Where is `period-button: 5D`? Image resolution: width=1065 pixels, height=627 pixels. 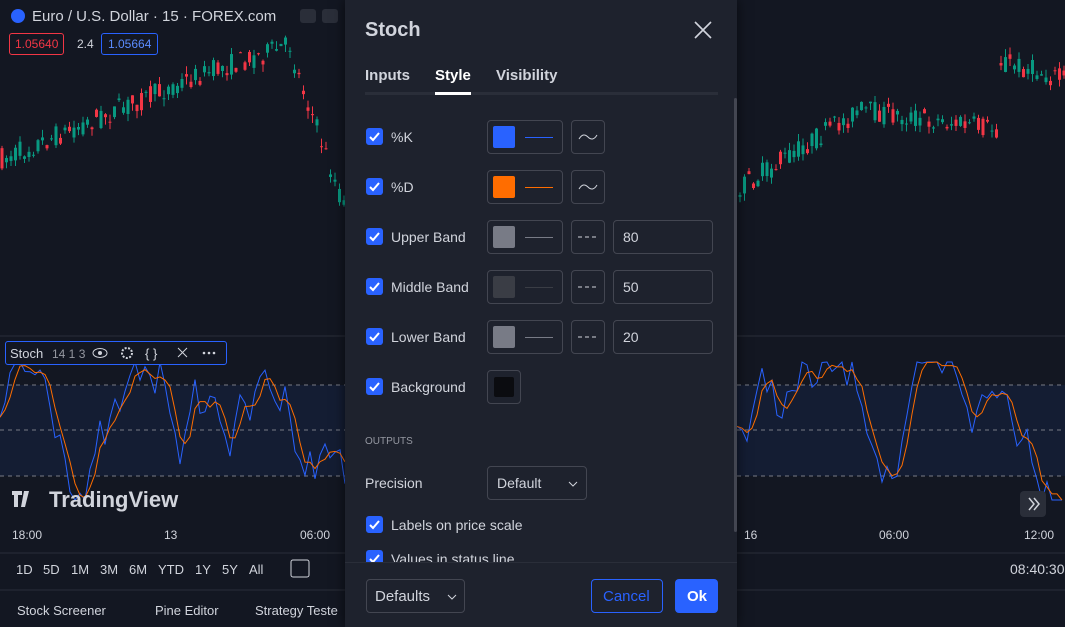
period-button: 5D is located at coordinates (51, 569).